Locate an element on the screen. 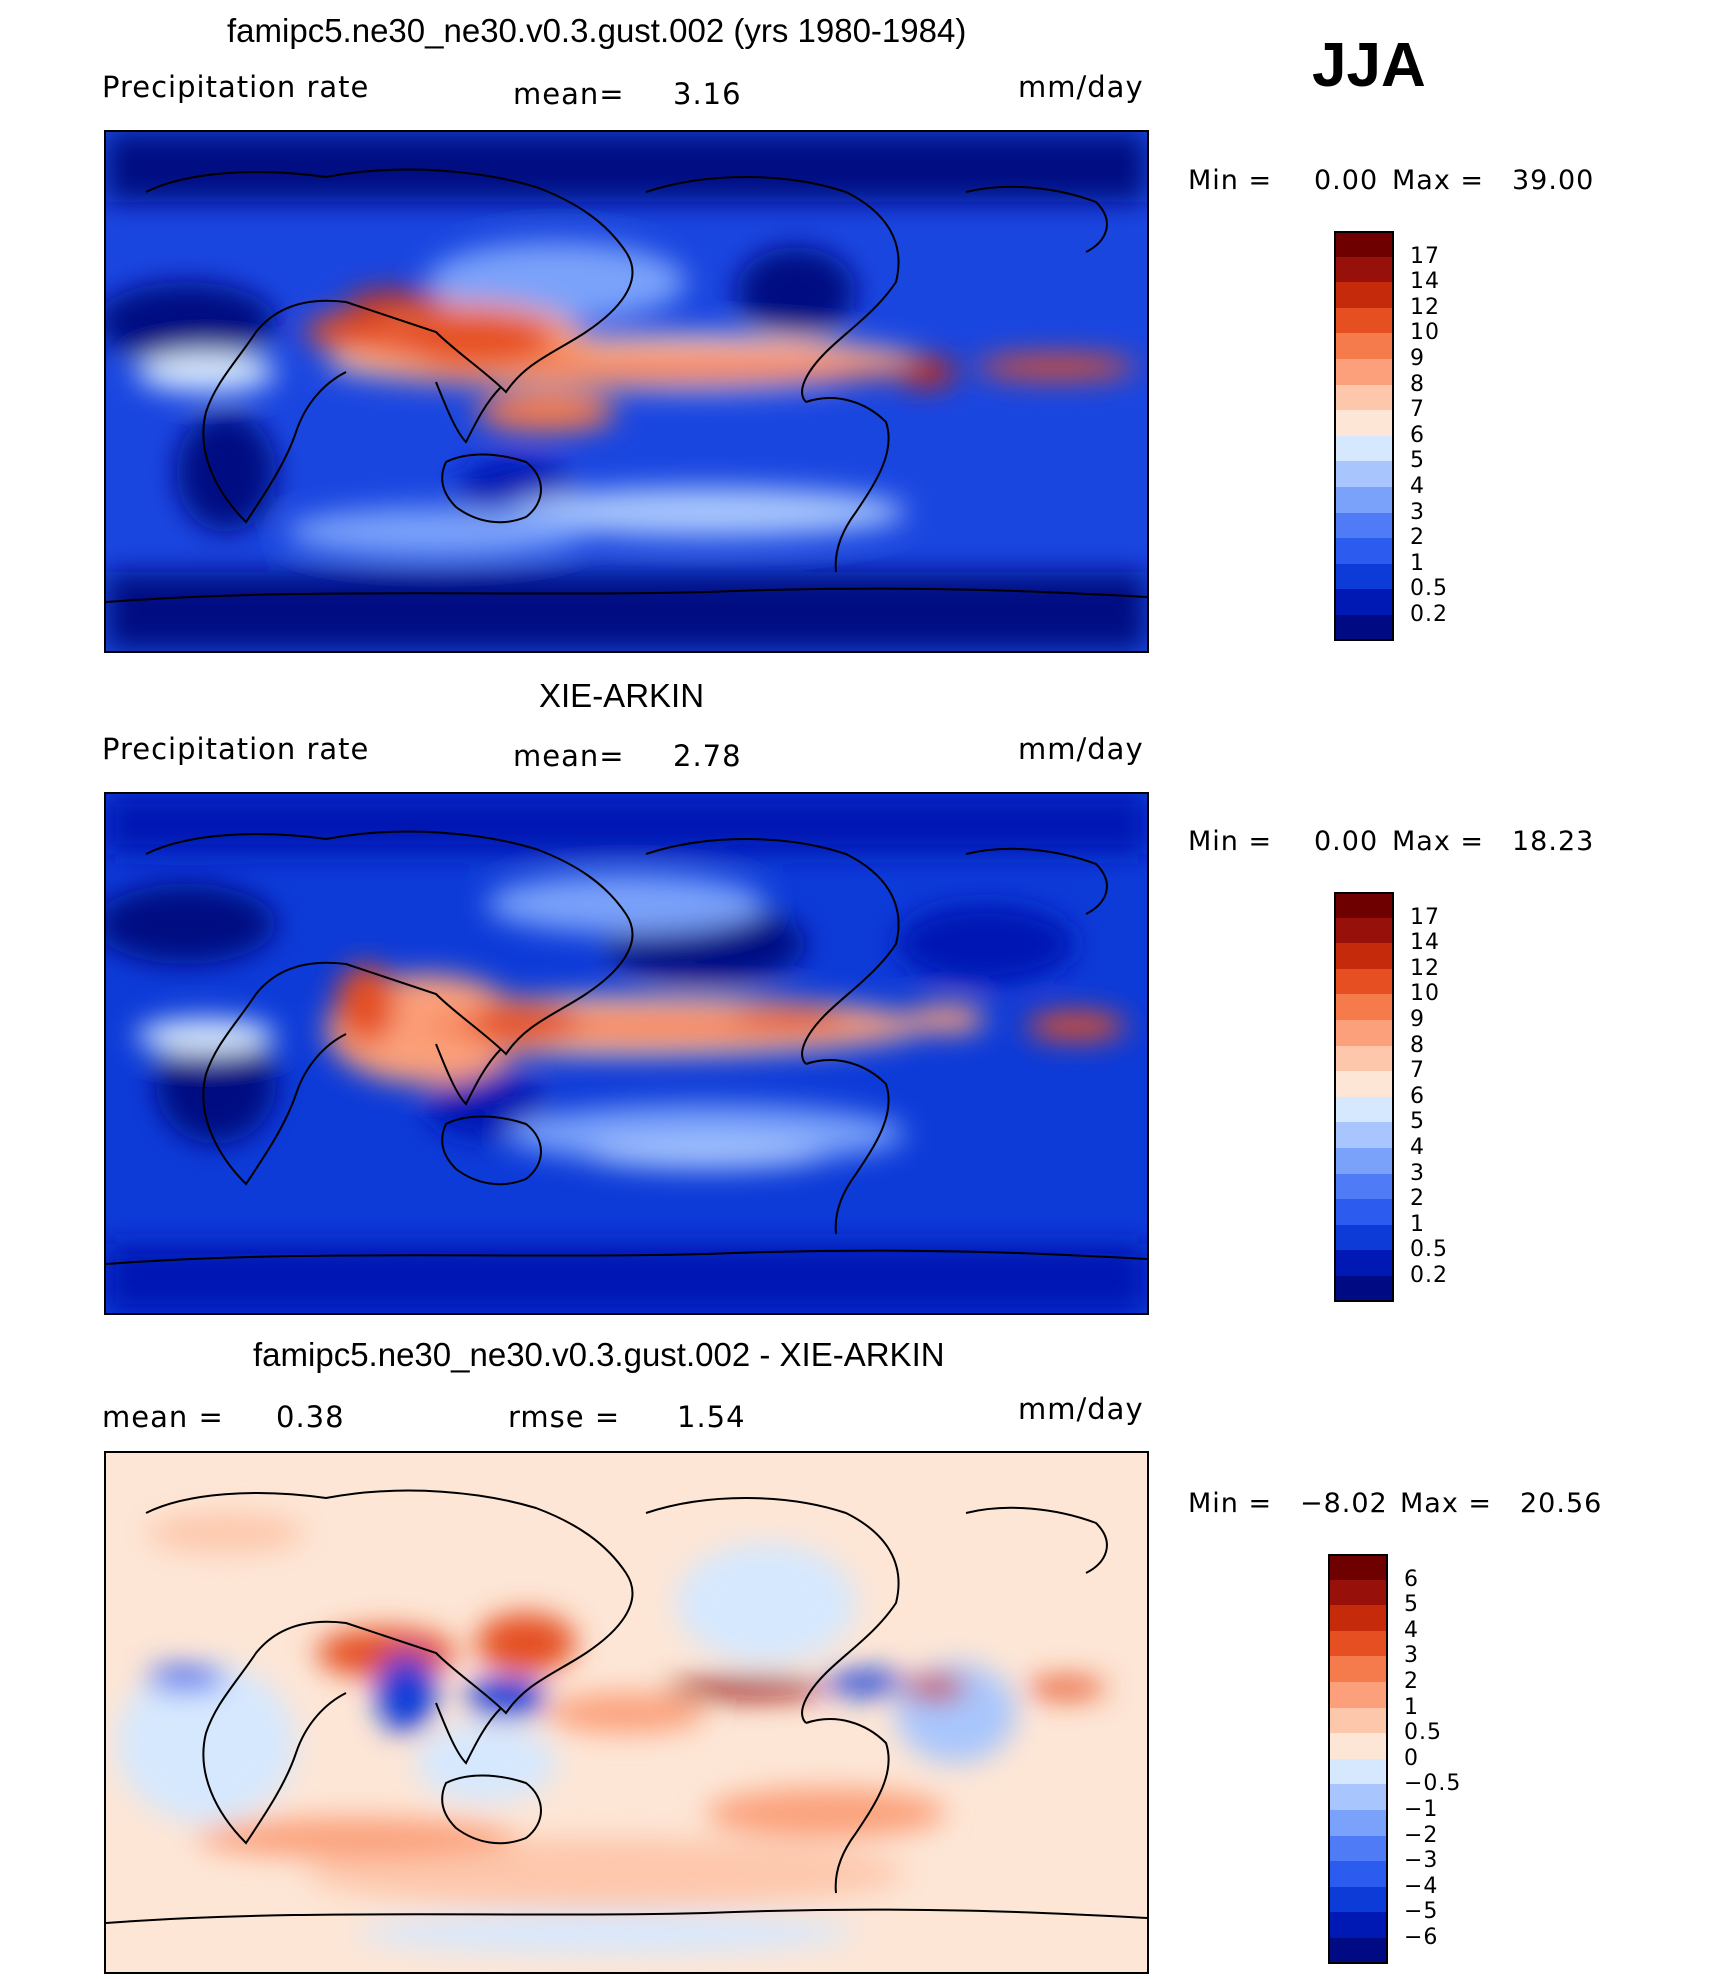  panel2-min-label: Min = is located at coordinates (1230, 841).